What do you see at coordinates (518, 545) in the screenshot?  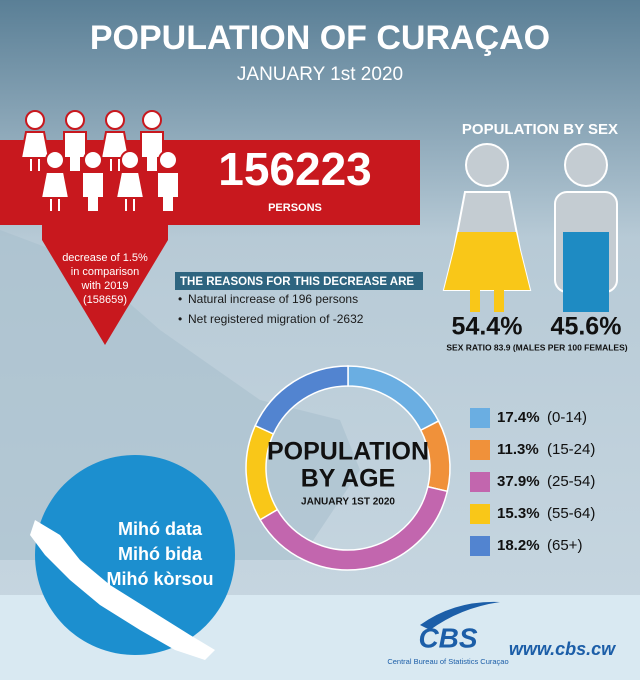 I see `legend-value: 18.2%` at bounding box center [518, 545].